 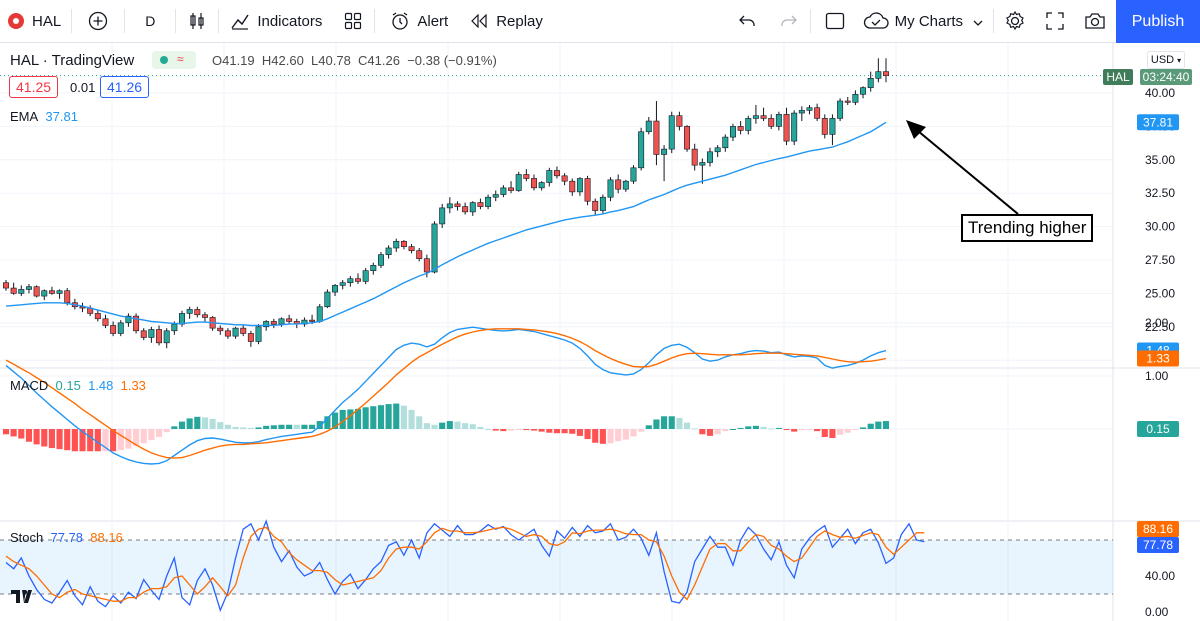 What do you see at coordinates (1055, 21) in the screenshot?
I see `fullscreen-button` at bounding box center [1055, 21].